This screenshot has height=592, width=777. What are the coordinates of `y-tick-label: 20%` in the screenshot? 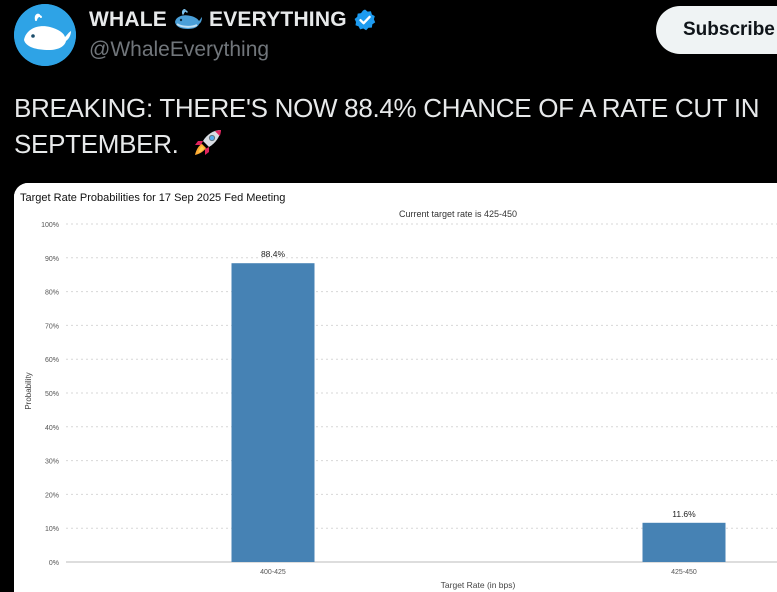 It's located at (52, 495).